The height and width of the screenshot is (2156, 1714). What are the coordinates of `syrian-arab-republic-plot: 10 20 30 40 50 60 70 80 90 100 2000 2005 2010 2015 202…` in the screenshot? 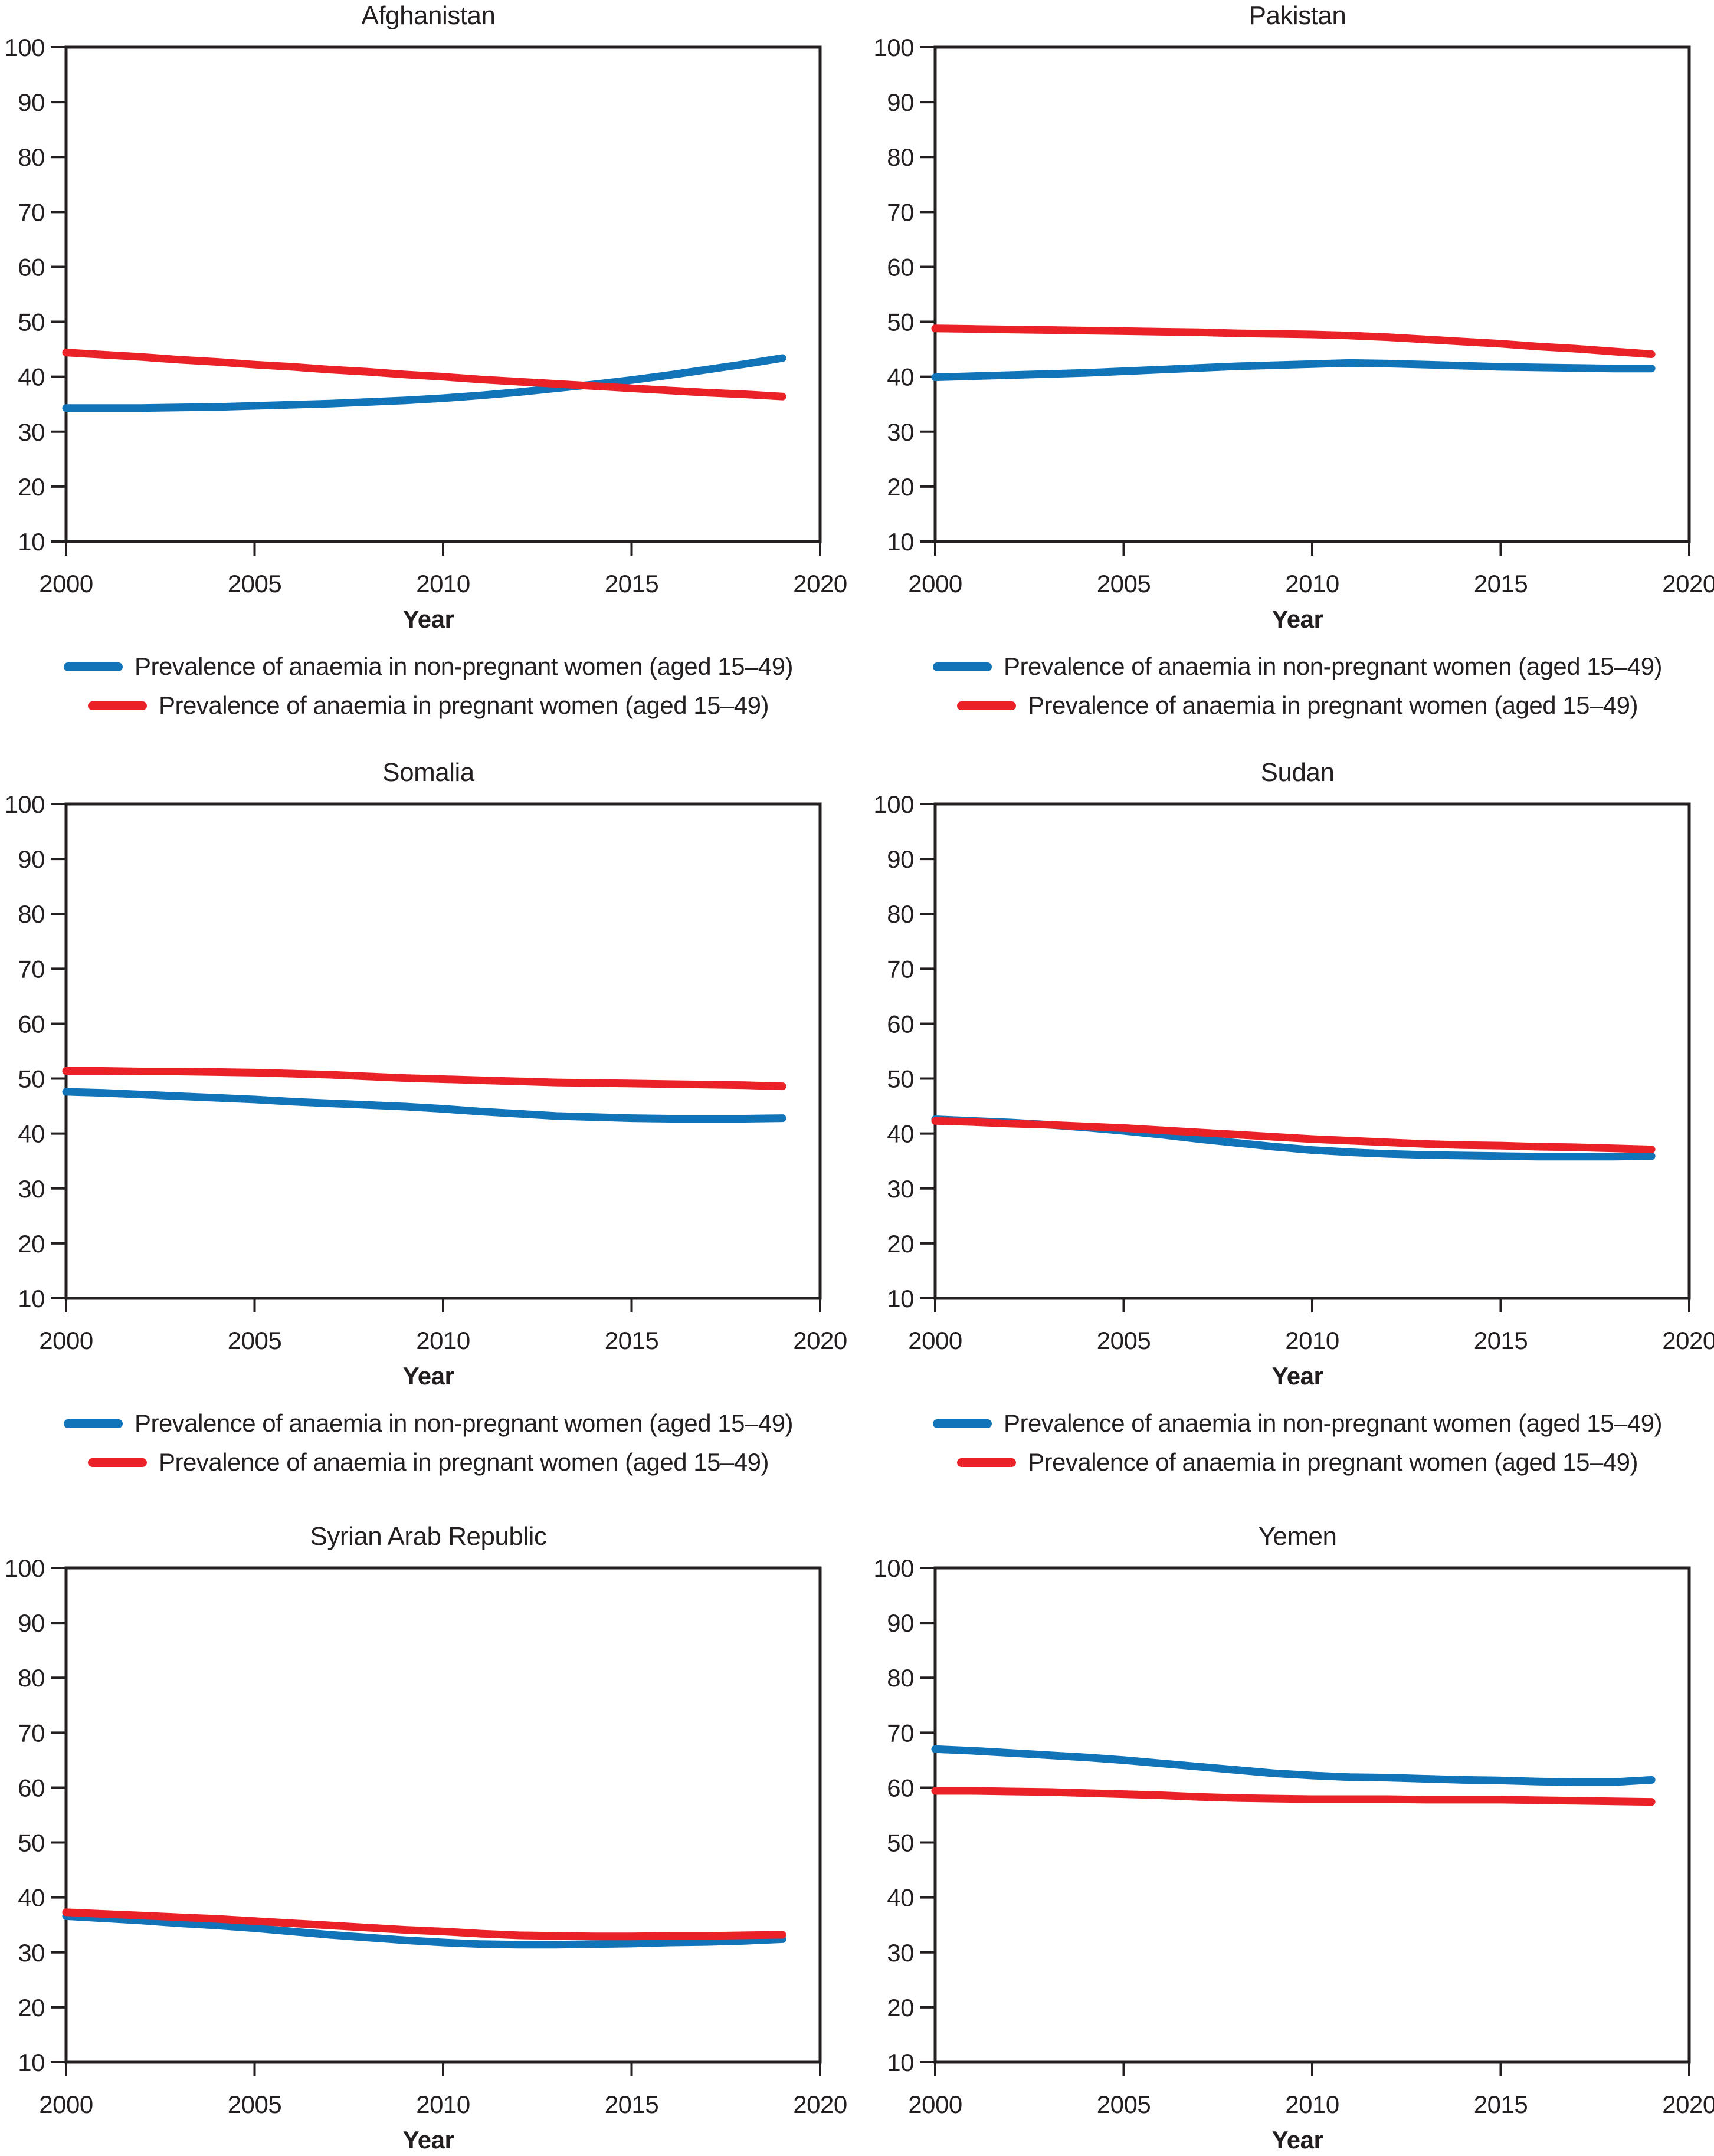 It's located at (425, 1836).